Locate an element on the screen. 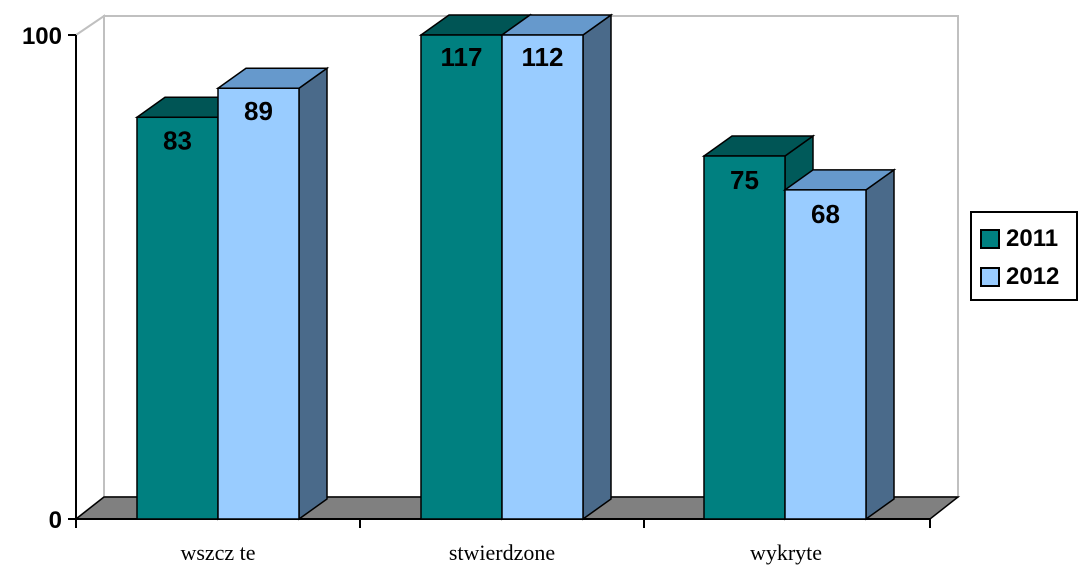 Image resolution: width=1082 pixels, height=566 pixels. data-label-2012-2: 68 is located at coordinates (825, 214).